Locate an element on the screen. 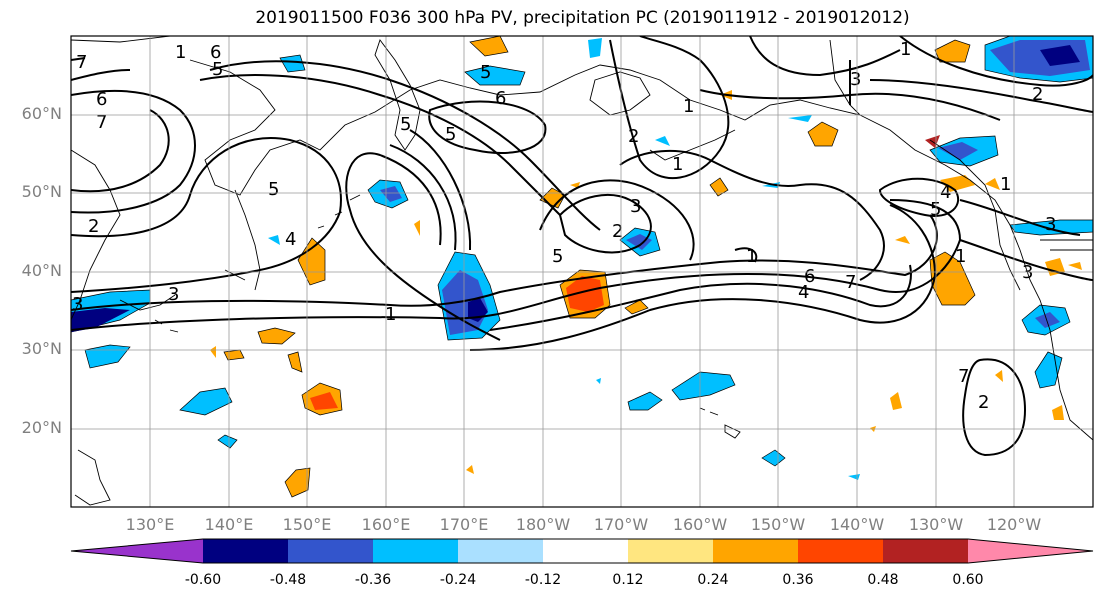 The image size is (1105, 601). lat-label: 60°N is located at coordinates (41, 113).